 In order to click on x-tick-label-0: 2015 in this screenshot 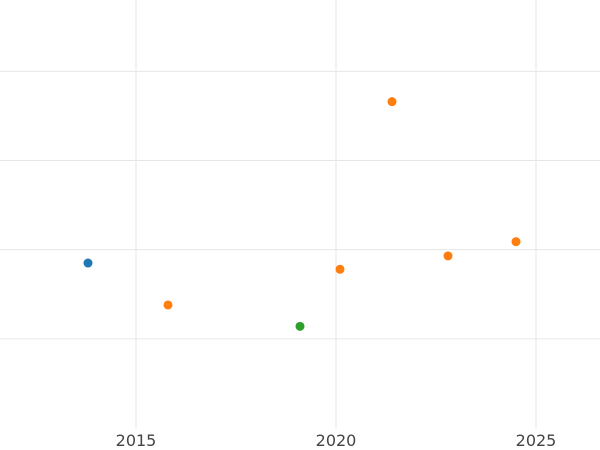, I will do `click(136, 440)`.